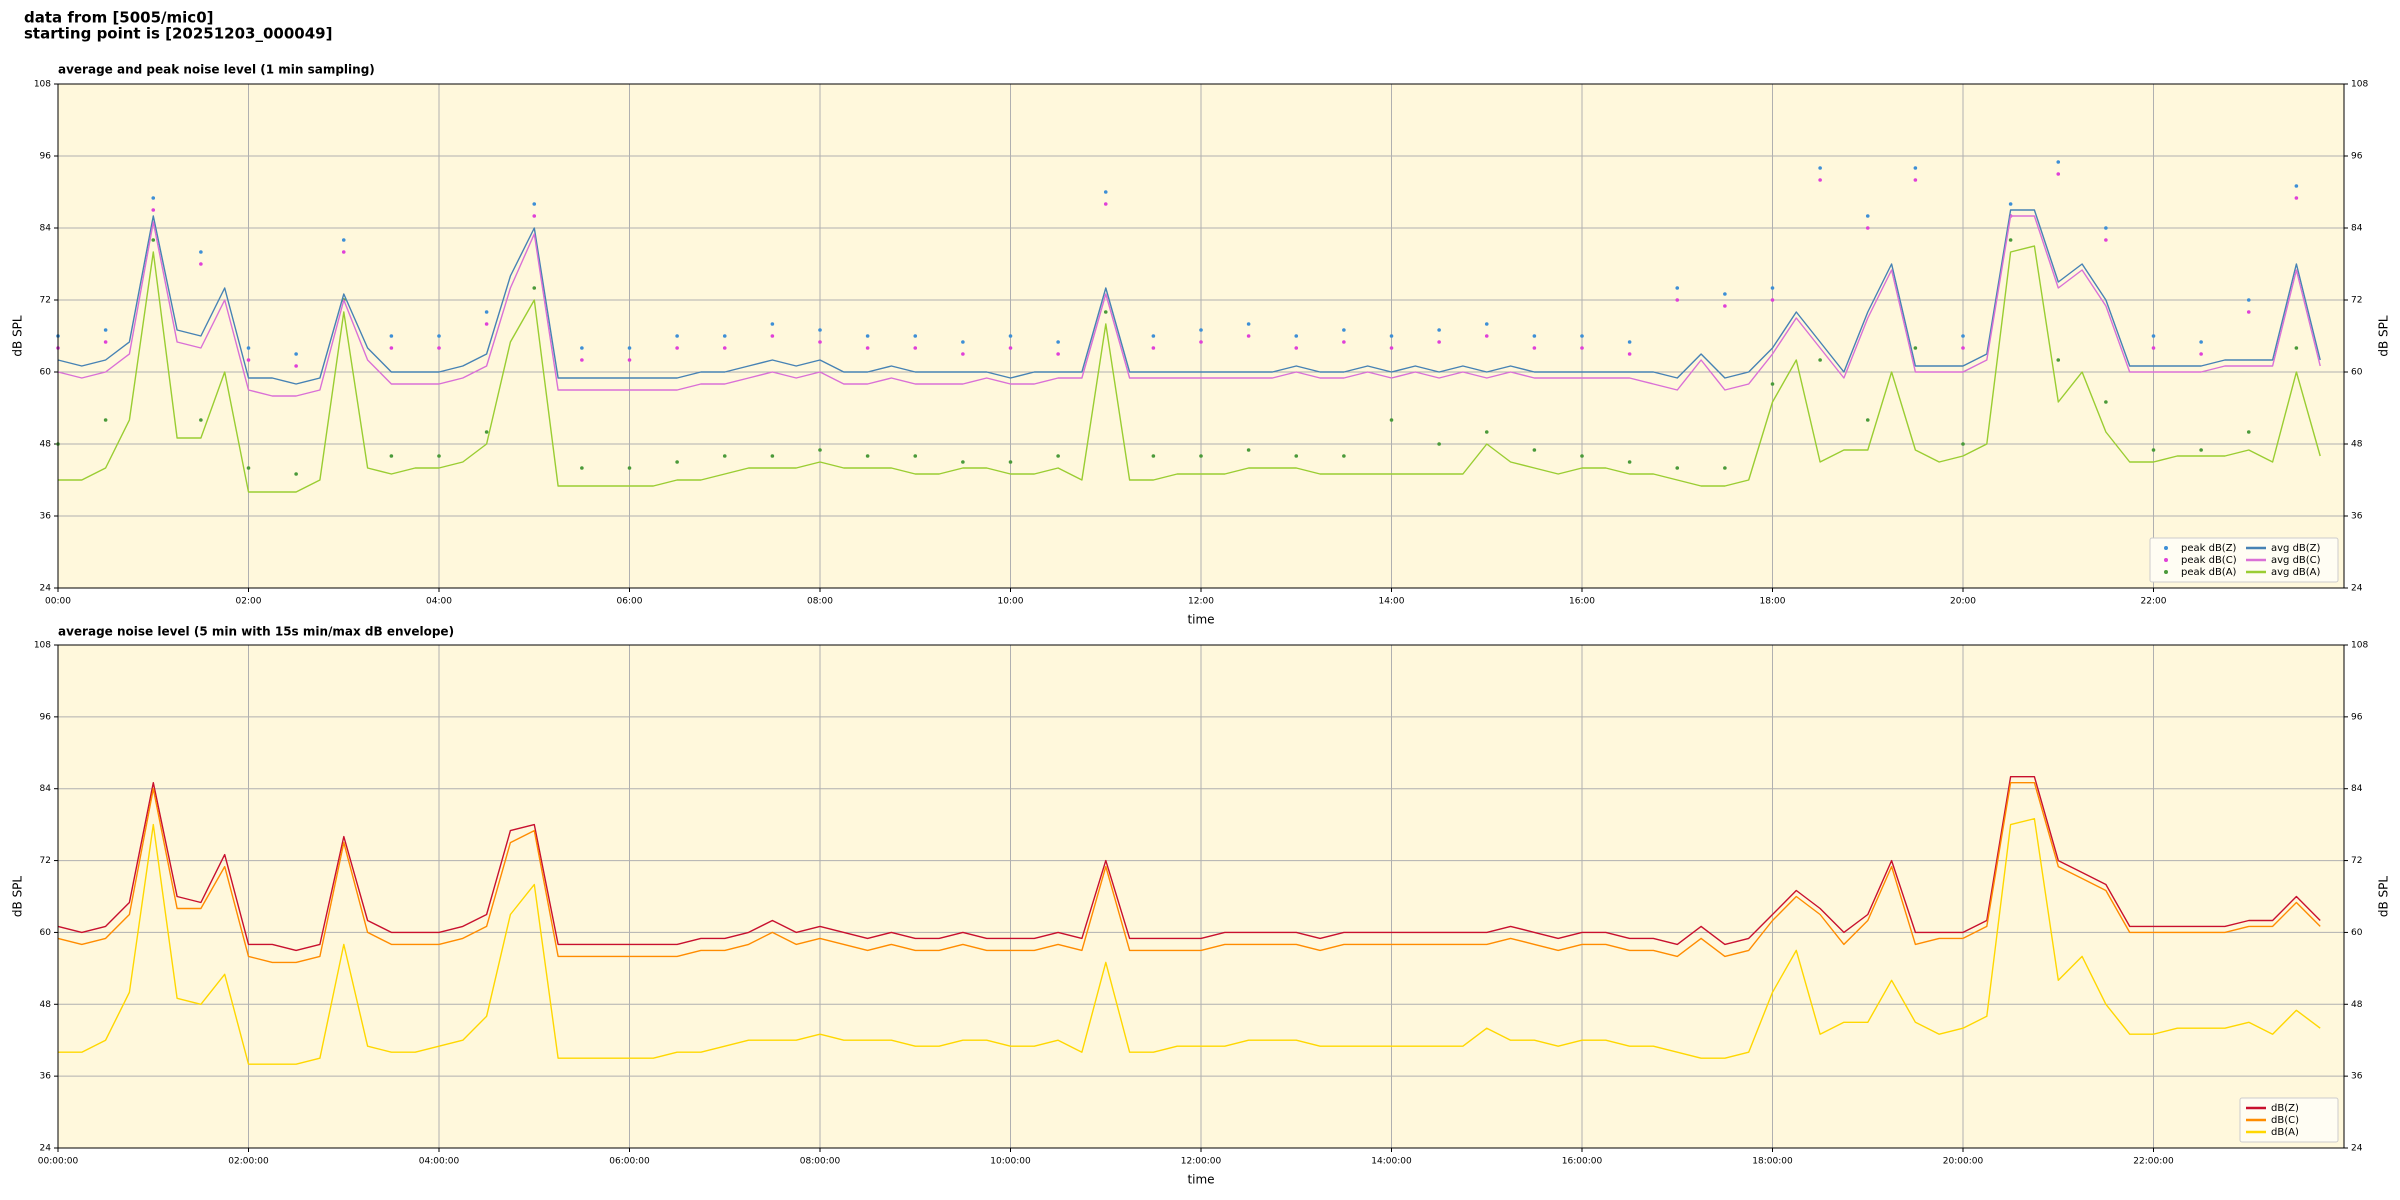  Describe the element at coordinates (1201, 602) in the screenshot. I see `x-tick-label: 12:00` at that location.